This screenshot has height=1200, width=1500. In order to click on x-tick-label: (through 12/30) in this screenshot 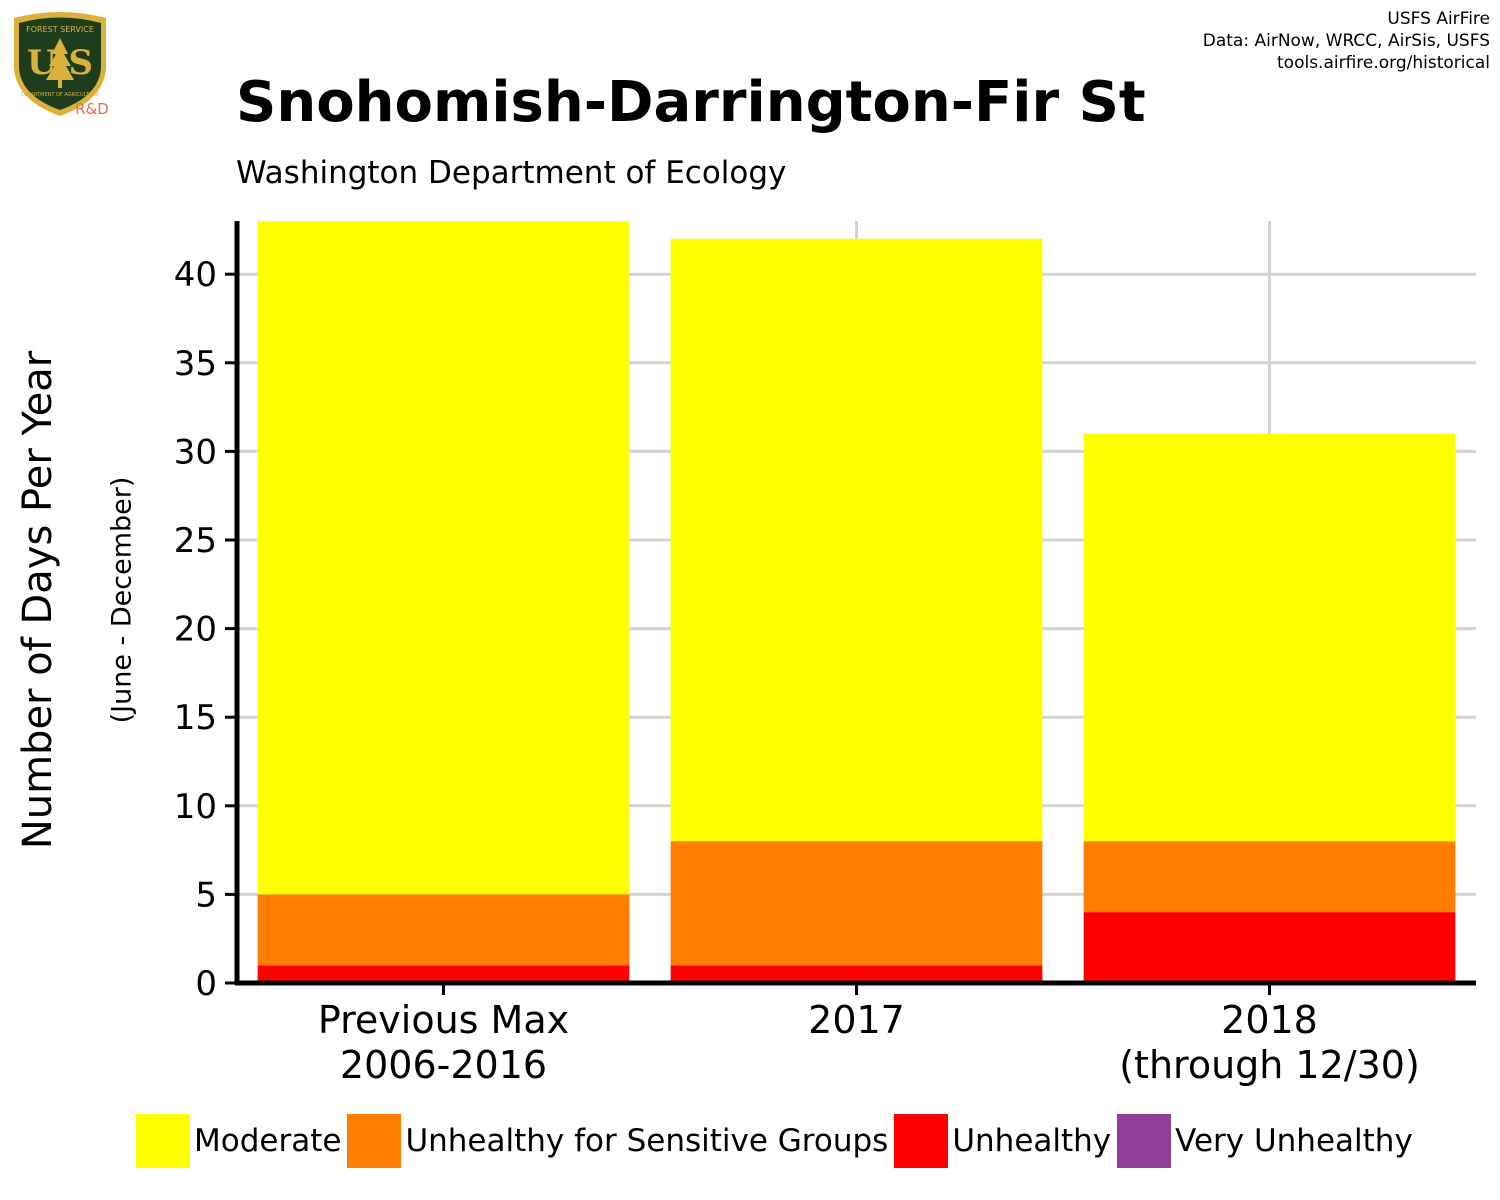, I will do `click(1269, 1065)`.